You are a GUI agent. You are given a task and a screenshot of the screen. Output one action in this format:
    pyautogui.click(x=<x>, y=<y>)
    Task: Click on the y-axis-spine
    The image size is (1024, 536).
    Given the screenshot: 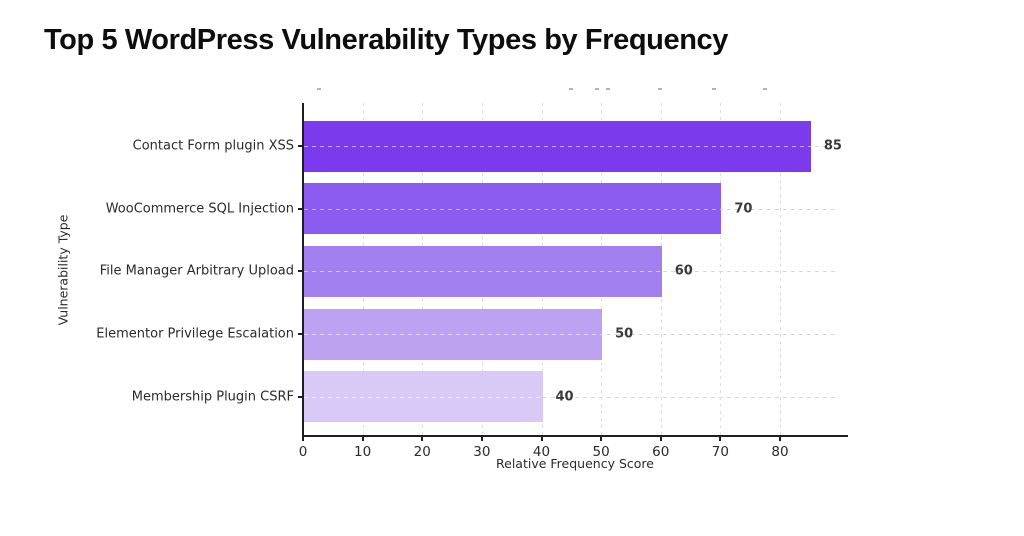 What is the action you would take?
    pyautogui.click(x=303, y=270)
    